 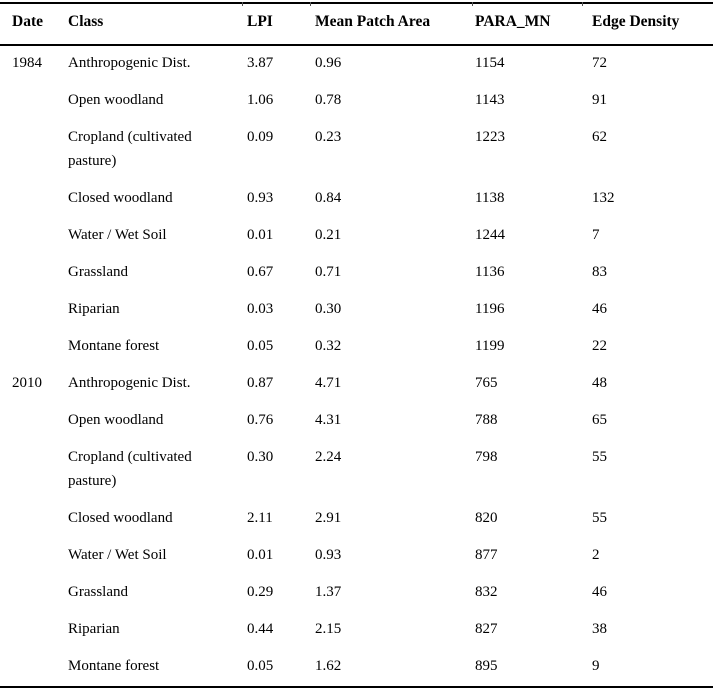 I want to click on cell-mpa: 0.32, so click(x=328, y=346).